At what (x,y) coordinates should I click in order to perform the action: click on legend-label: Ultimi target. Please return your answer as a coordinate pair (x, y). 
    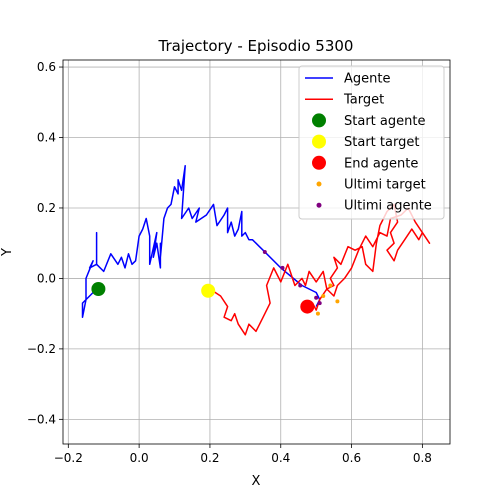
    Looking at the image, I should click on (385, 185).